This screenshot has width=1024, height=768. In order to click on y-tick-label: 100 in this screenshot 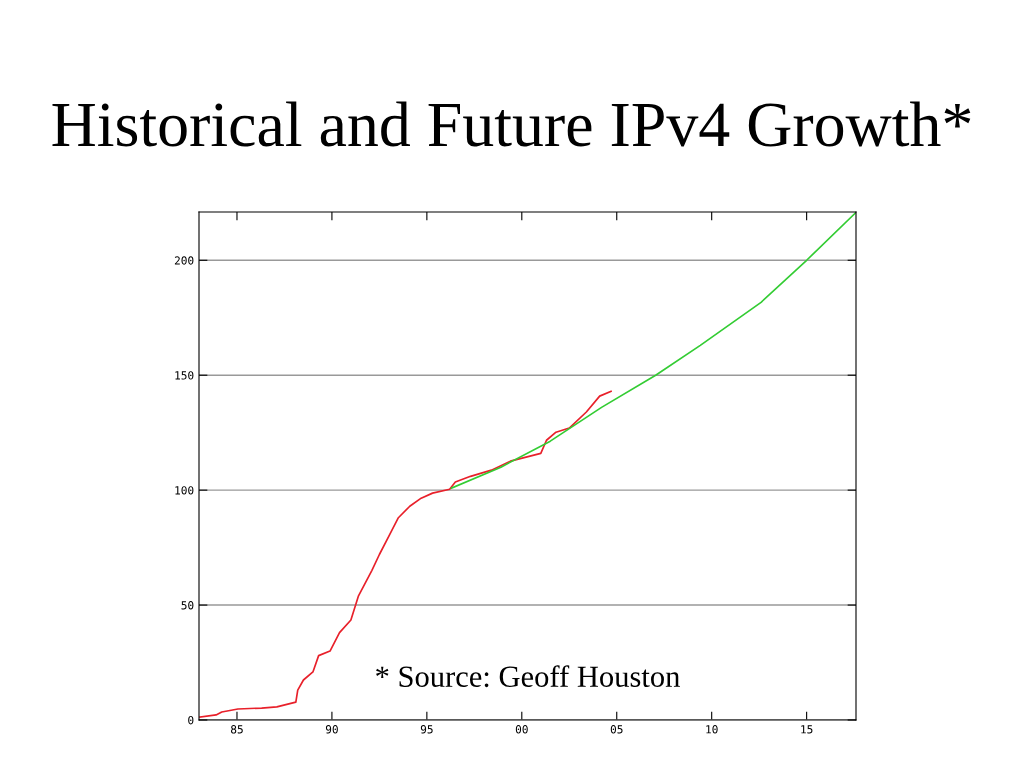, I will do `click(184, 490)`.